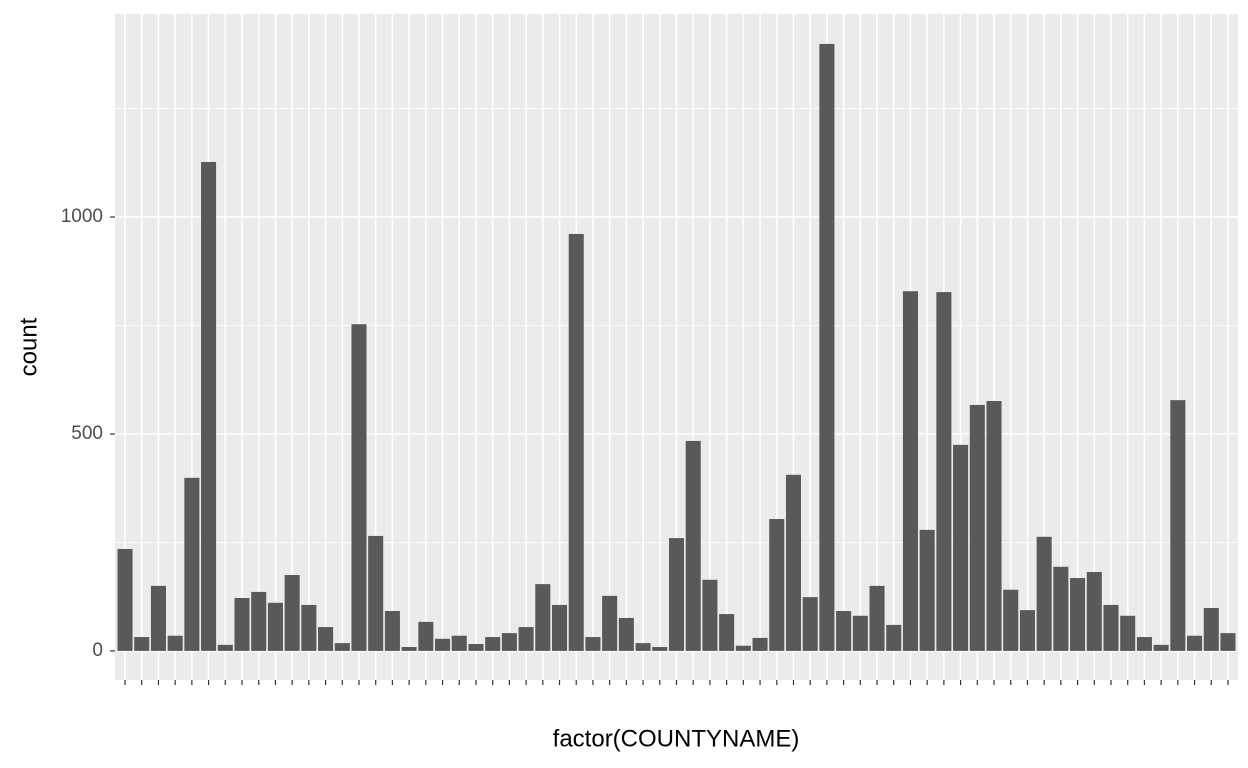  What do you see at coordinates (82, 216) in the screenshot?
I see `y-tick-label: 1000` at bounding box center [82, 216].